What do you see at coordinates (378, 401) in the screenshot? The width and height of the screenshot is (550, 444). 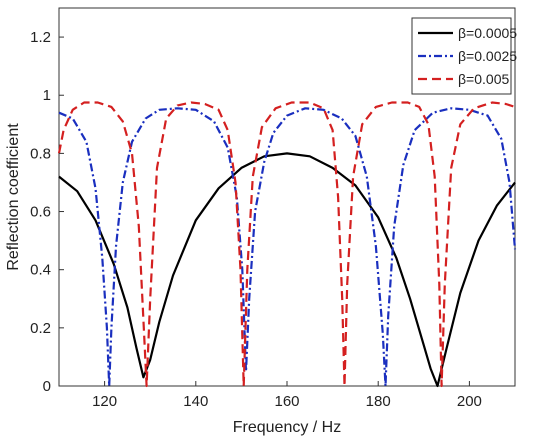 I see `x-tick-label: 180` at bounding box center [378, 401].